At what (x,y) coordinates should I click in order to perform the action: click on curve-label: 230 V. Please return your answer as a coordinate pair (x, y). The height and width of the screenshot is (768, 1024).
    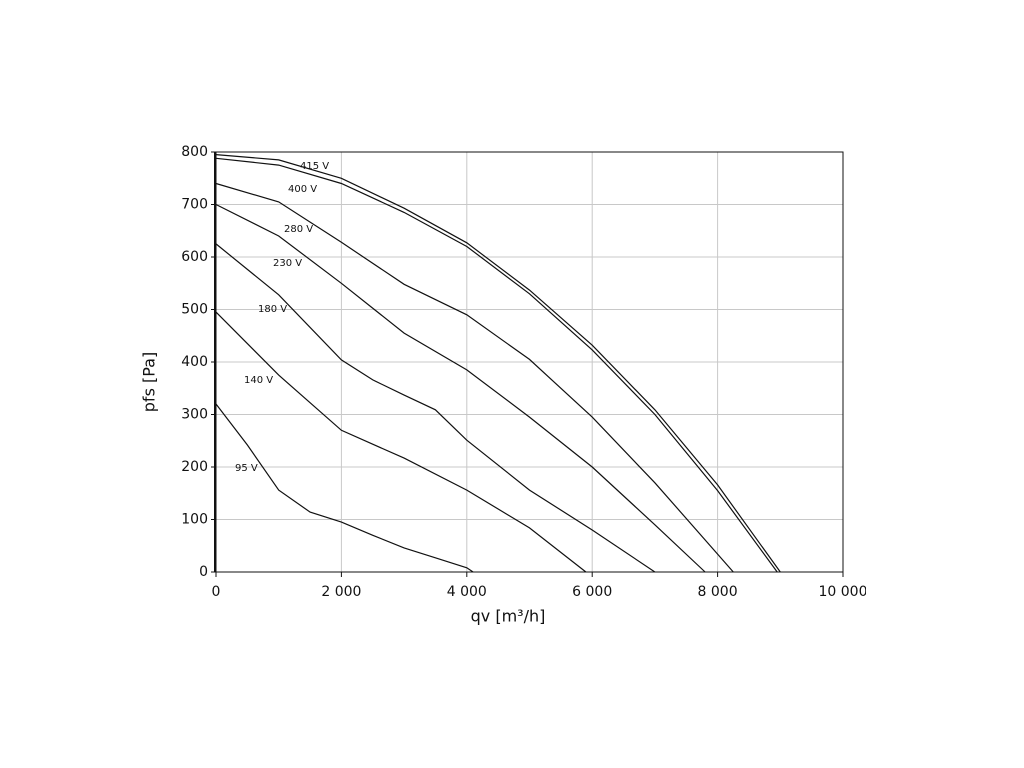
    Looking at the image, I should click on (287, 263).